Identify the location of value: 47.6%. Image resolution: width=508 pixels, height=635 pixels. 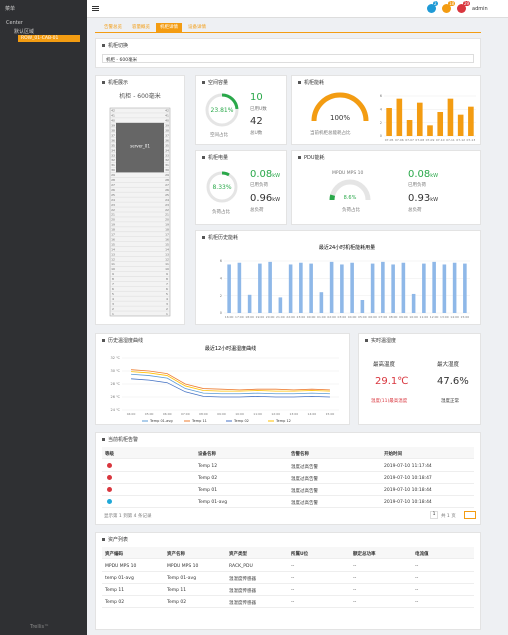
(453, 381).